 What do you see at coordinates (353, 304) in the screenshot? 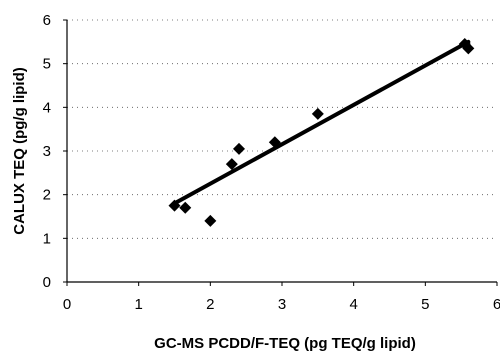
I see `x-tick-label-4: 4` at bounding box center [353, 304].